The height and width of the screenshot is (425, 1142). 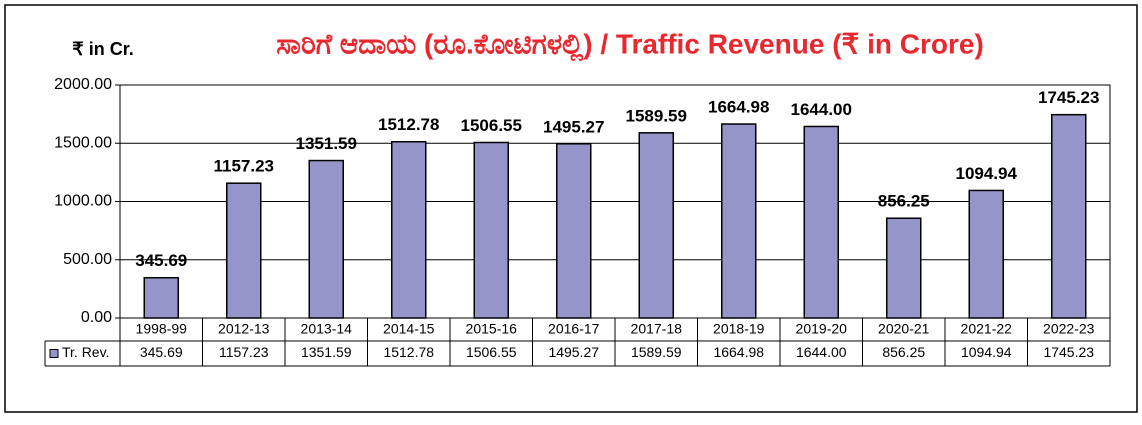 I want to click on table-value: 1495.27, so click(x=573, y=352).